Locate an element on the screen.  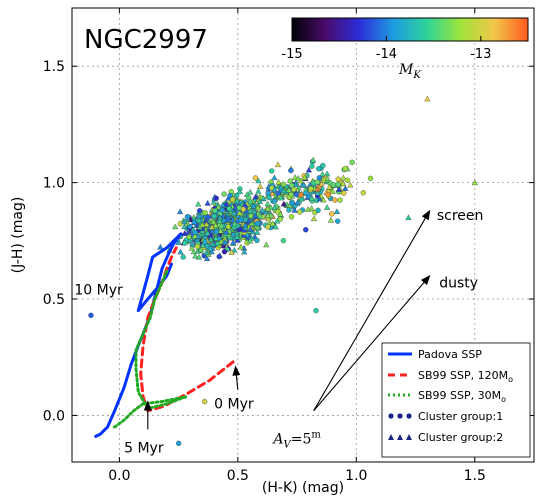
legend-label-sb99-30-main: SB99 SSP, 30M is located at coordinates (459, 395).